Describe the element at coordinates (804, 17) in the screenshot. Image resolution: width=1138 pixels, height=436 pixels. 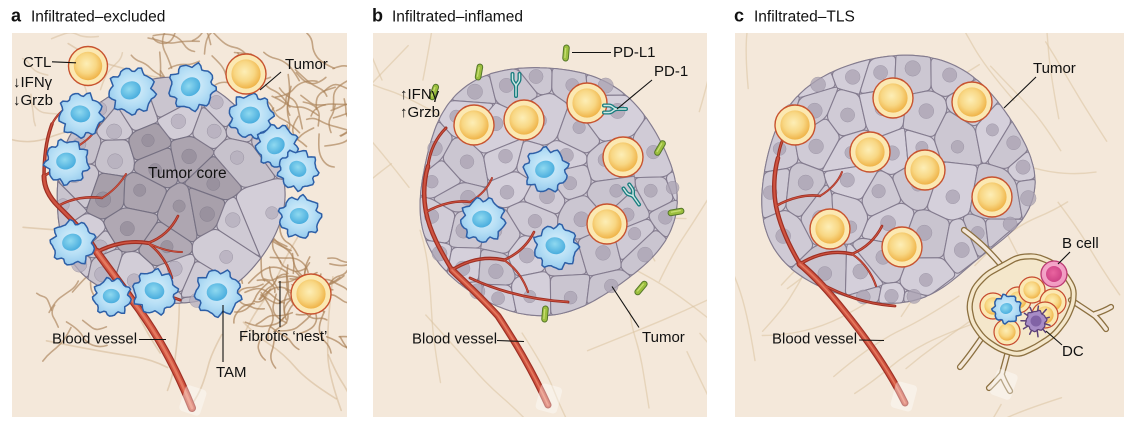
I see `svg-text: Infiltrated–TLS` at that location.